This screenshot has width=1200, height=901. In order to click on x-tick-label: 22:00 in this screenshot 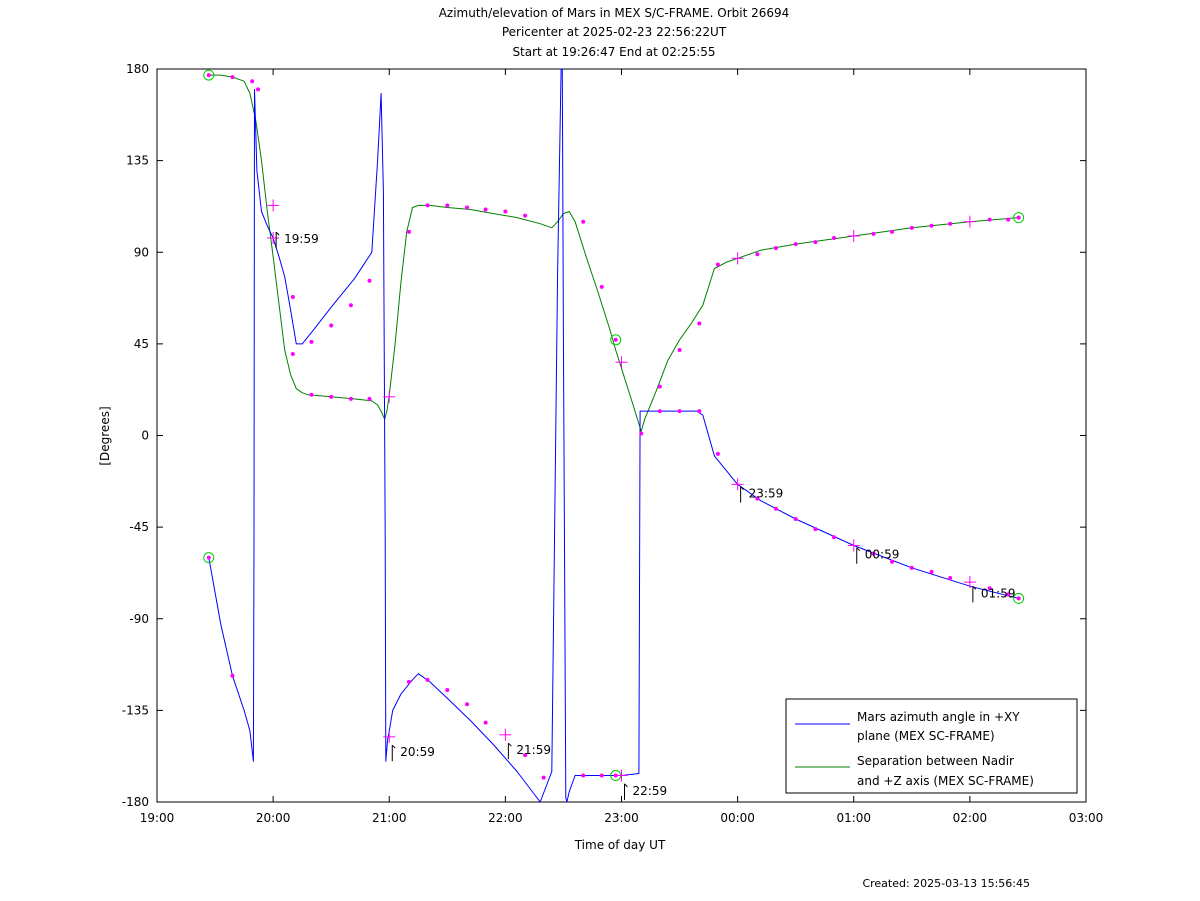, I will do `click(505, 818)`.